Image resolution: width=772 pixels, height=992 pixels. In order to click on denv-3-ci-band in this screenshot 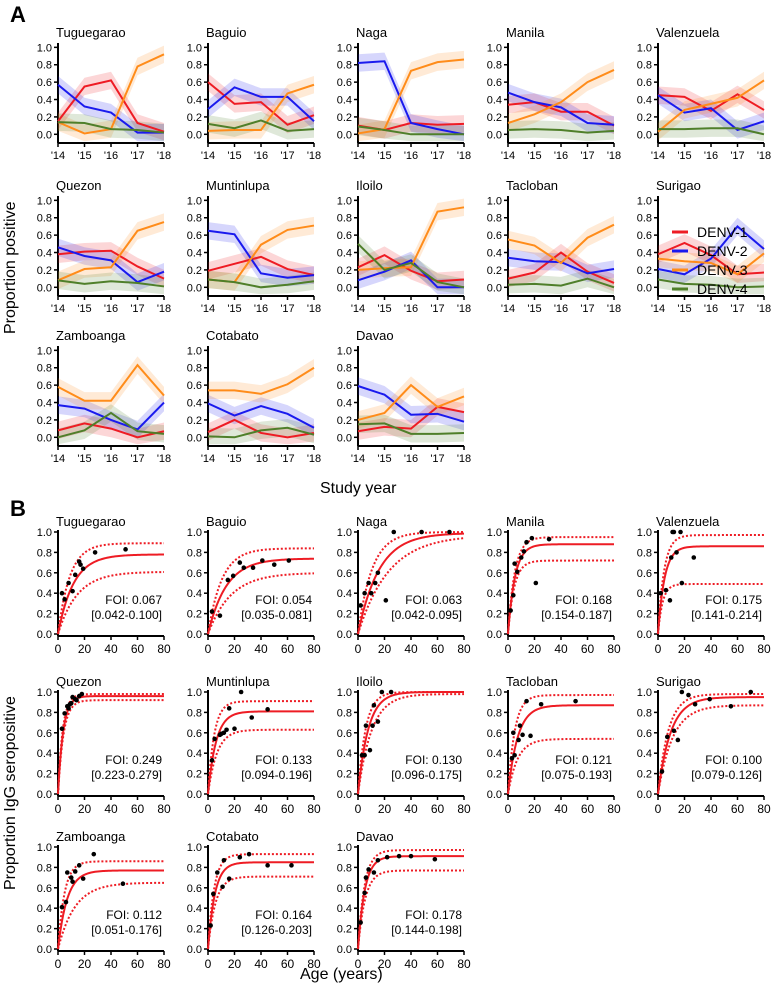, I will do `click(711, 106)`.